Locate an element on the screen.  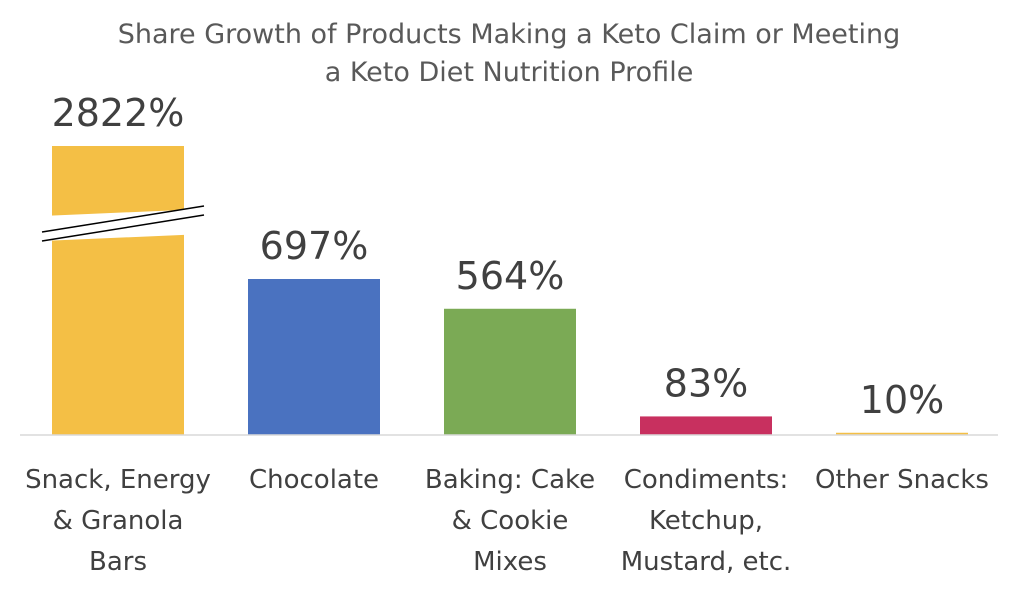
category-label-2-line-0: Baking: Cake is located at coordinates (510, 480).